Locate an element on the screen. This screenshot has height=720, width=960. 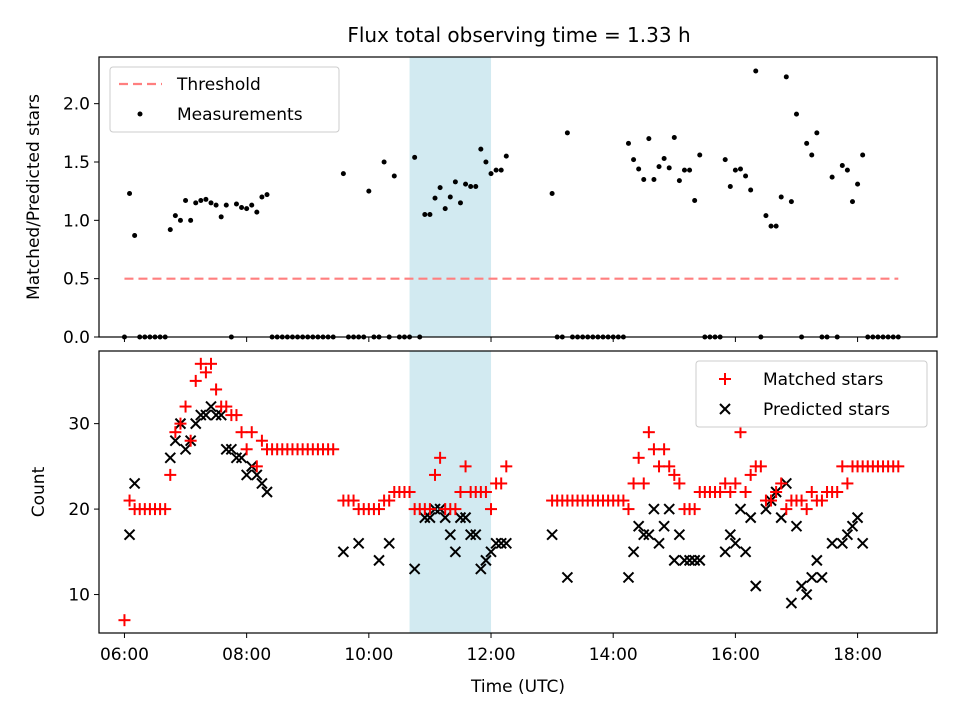
x-tick-label: 14:00 is located at coordinates (613, 655).